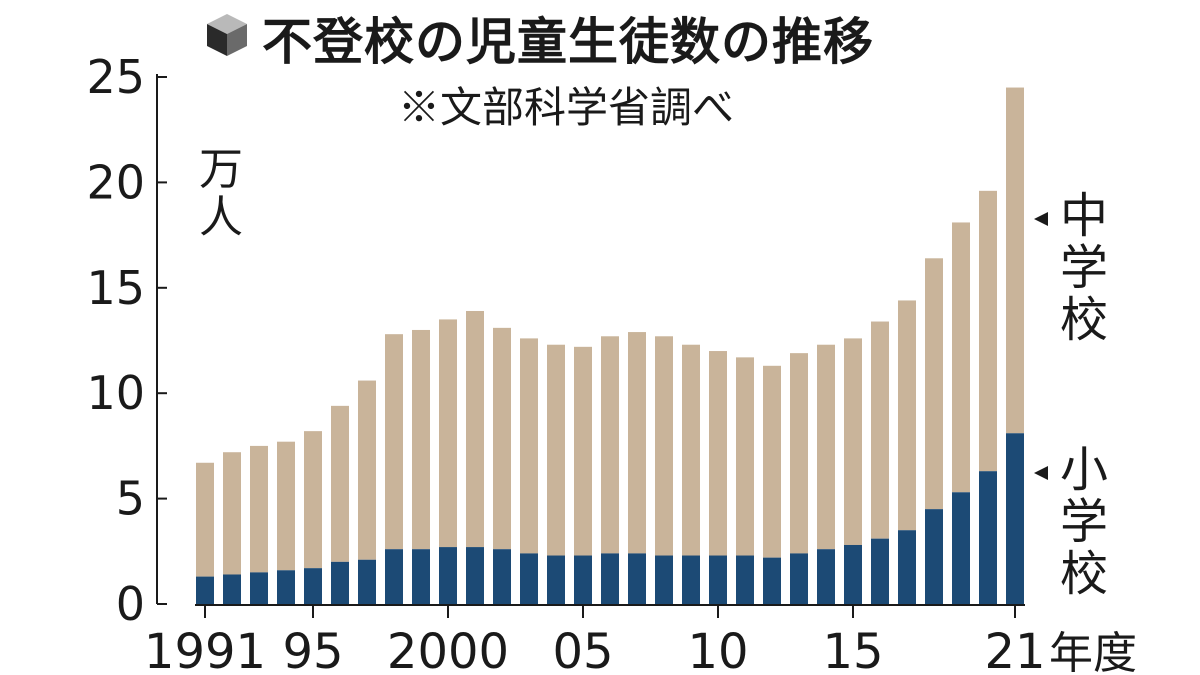 Image resolution: width=1200 pixels, height=675 pixels. What do you see at coordinates (340, 483) in the screenshot?
I see `bar-junior-high-1996` at bounding box center [340, 483].